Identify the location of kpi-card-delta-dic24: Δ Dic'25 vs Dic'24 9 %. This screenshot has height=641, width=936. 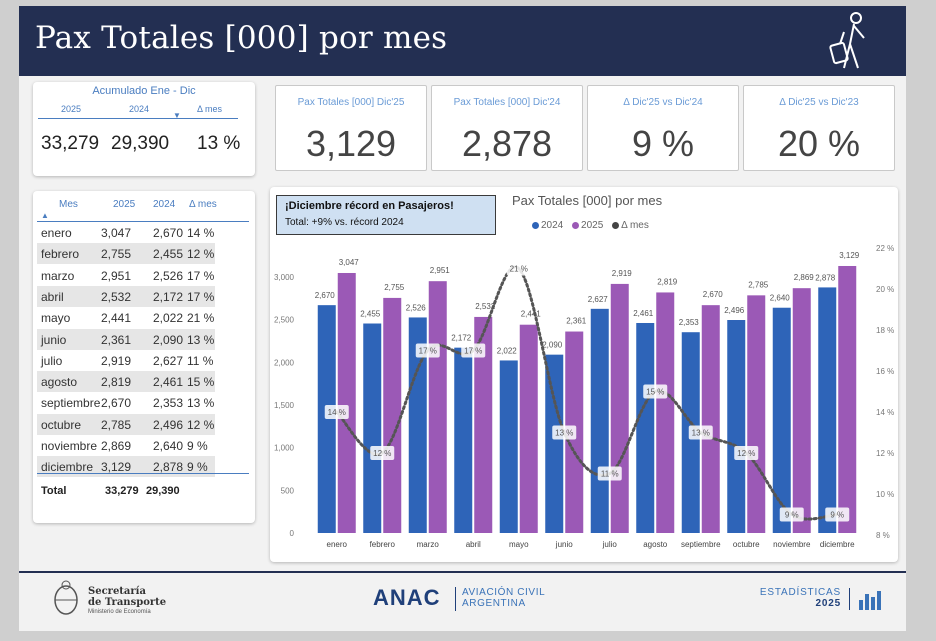
(663, 128).